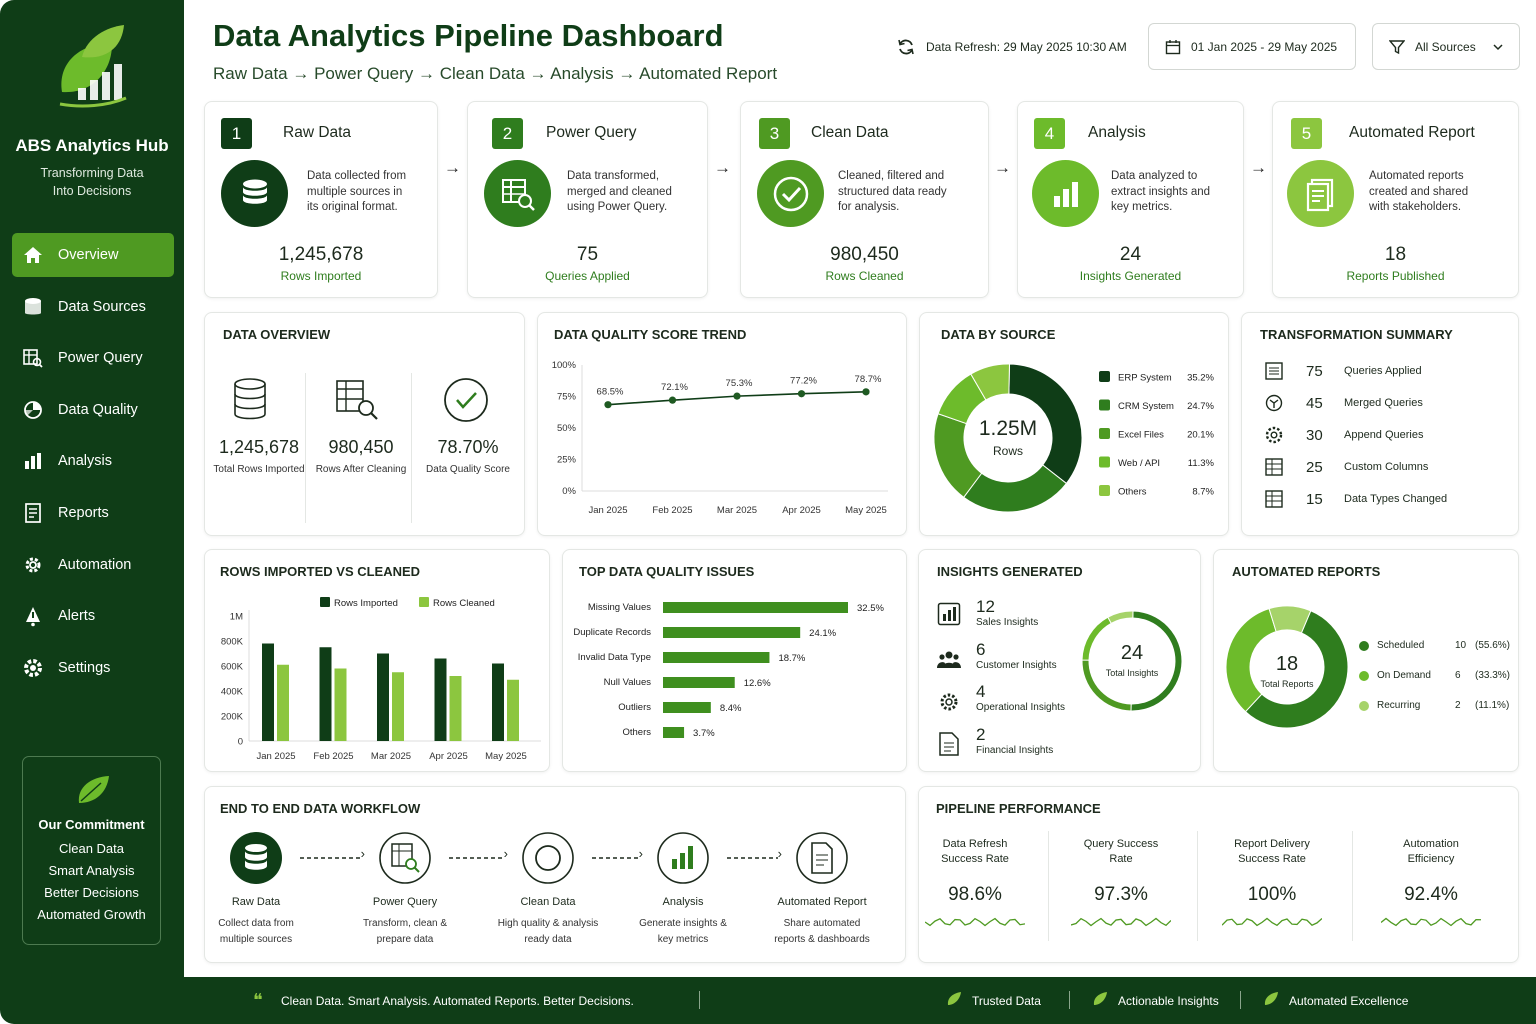 The width and height of the screenshot is (1536, 1024). What do you see at coordinates (567, 460) in the screenshot?
I see `y-tick-label: 25%` at bounding box center [567, 460].